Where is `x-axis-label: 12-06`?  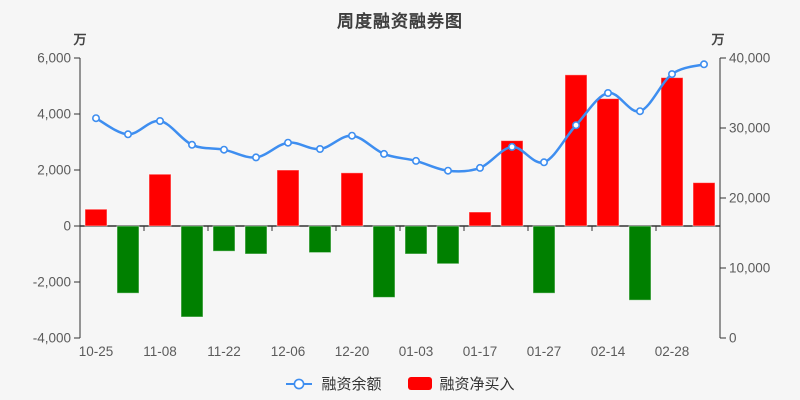
x-axis-label: 12-06 is located at coordinates (288, 351).